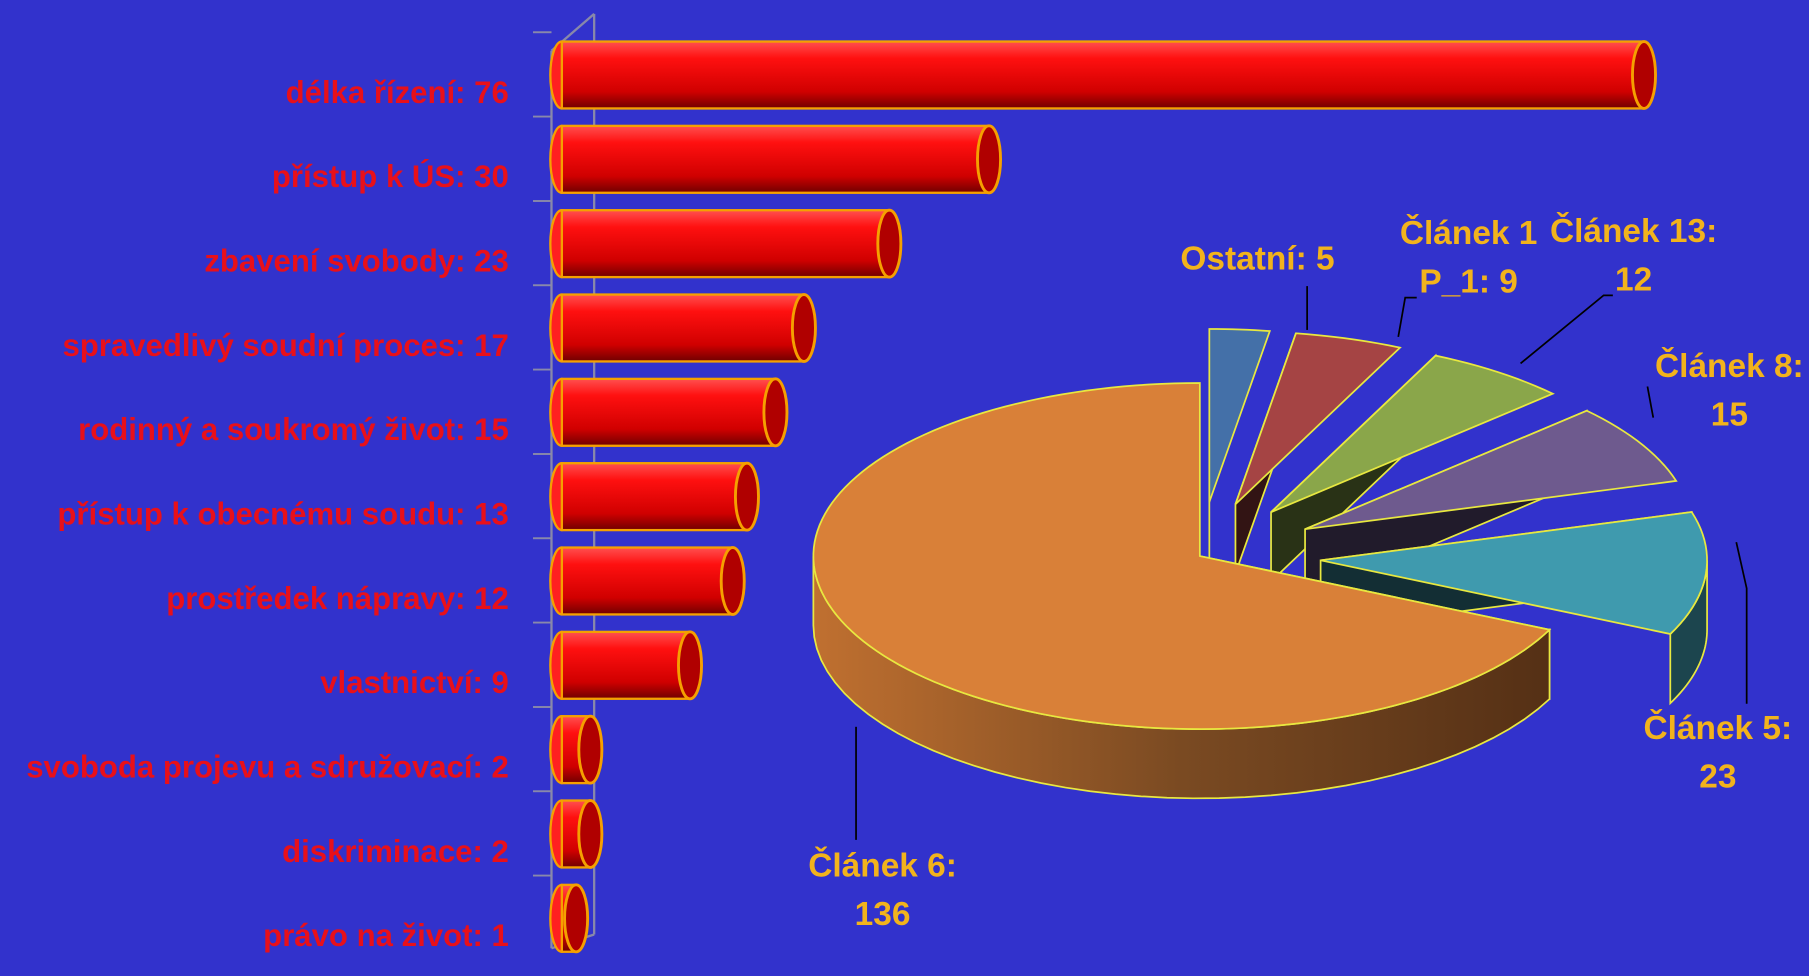  What do you see at coordinates (293, 429) in the screenshot?
I see `bar-label: rodinný a soukromý život: 15` at bounding box center [293, 429].